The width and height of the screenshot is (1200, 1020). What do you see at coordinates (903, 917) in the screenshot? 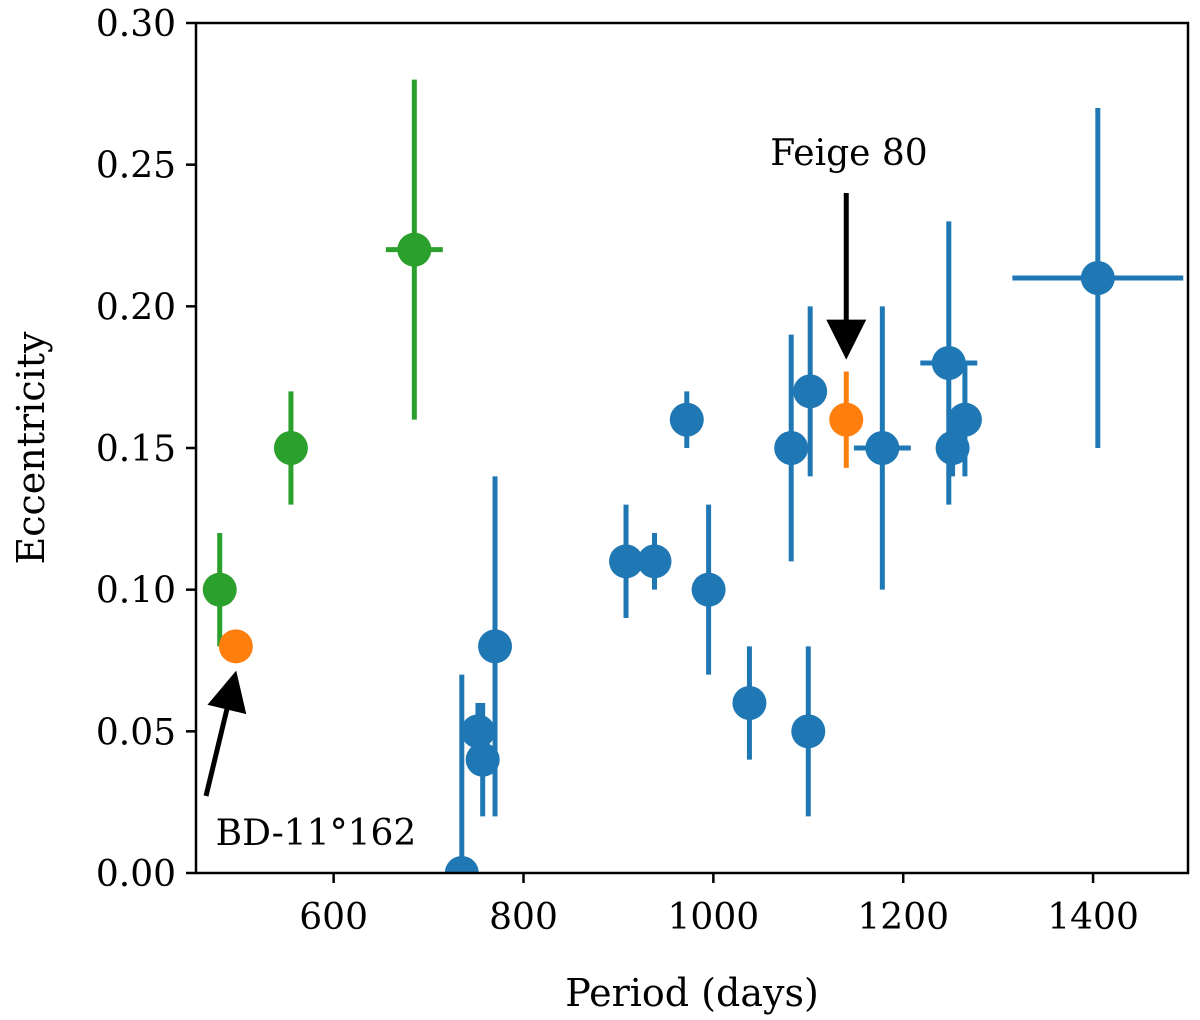
I see `x-tick-label: 1200` at bounding box center [903, 917].